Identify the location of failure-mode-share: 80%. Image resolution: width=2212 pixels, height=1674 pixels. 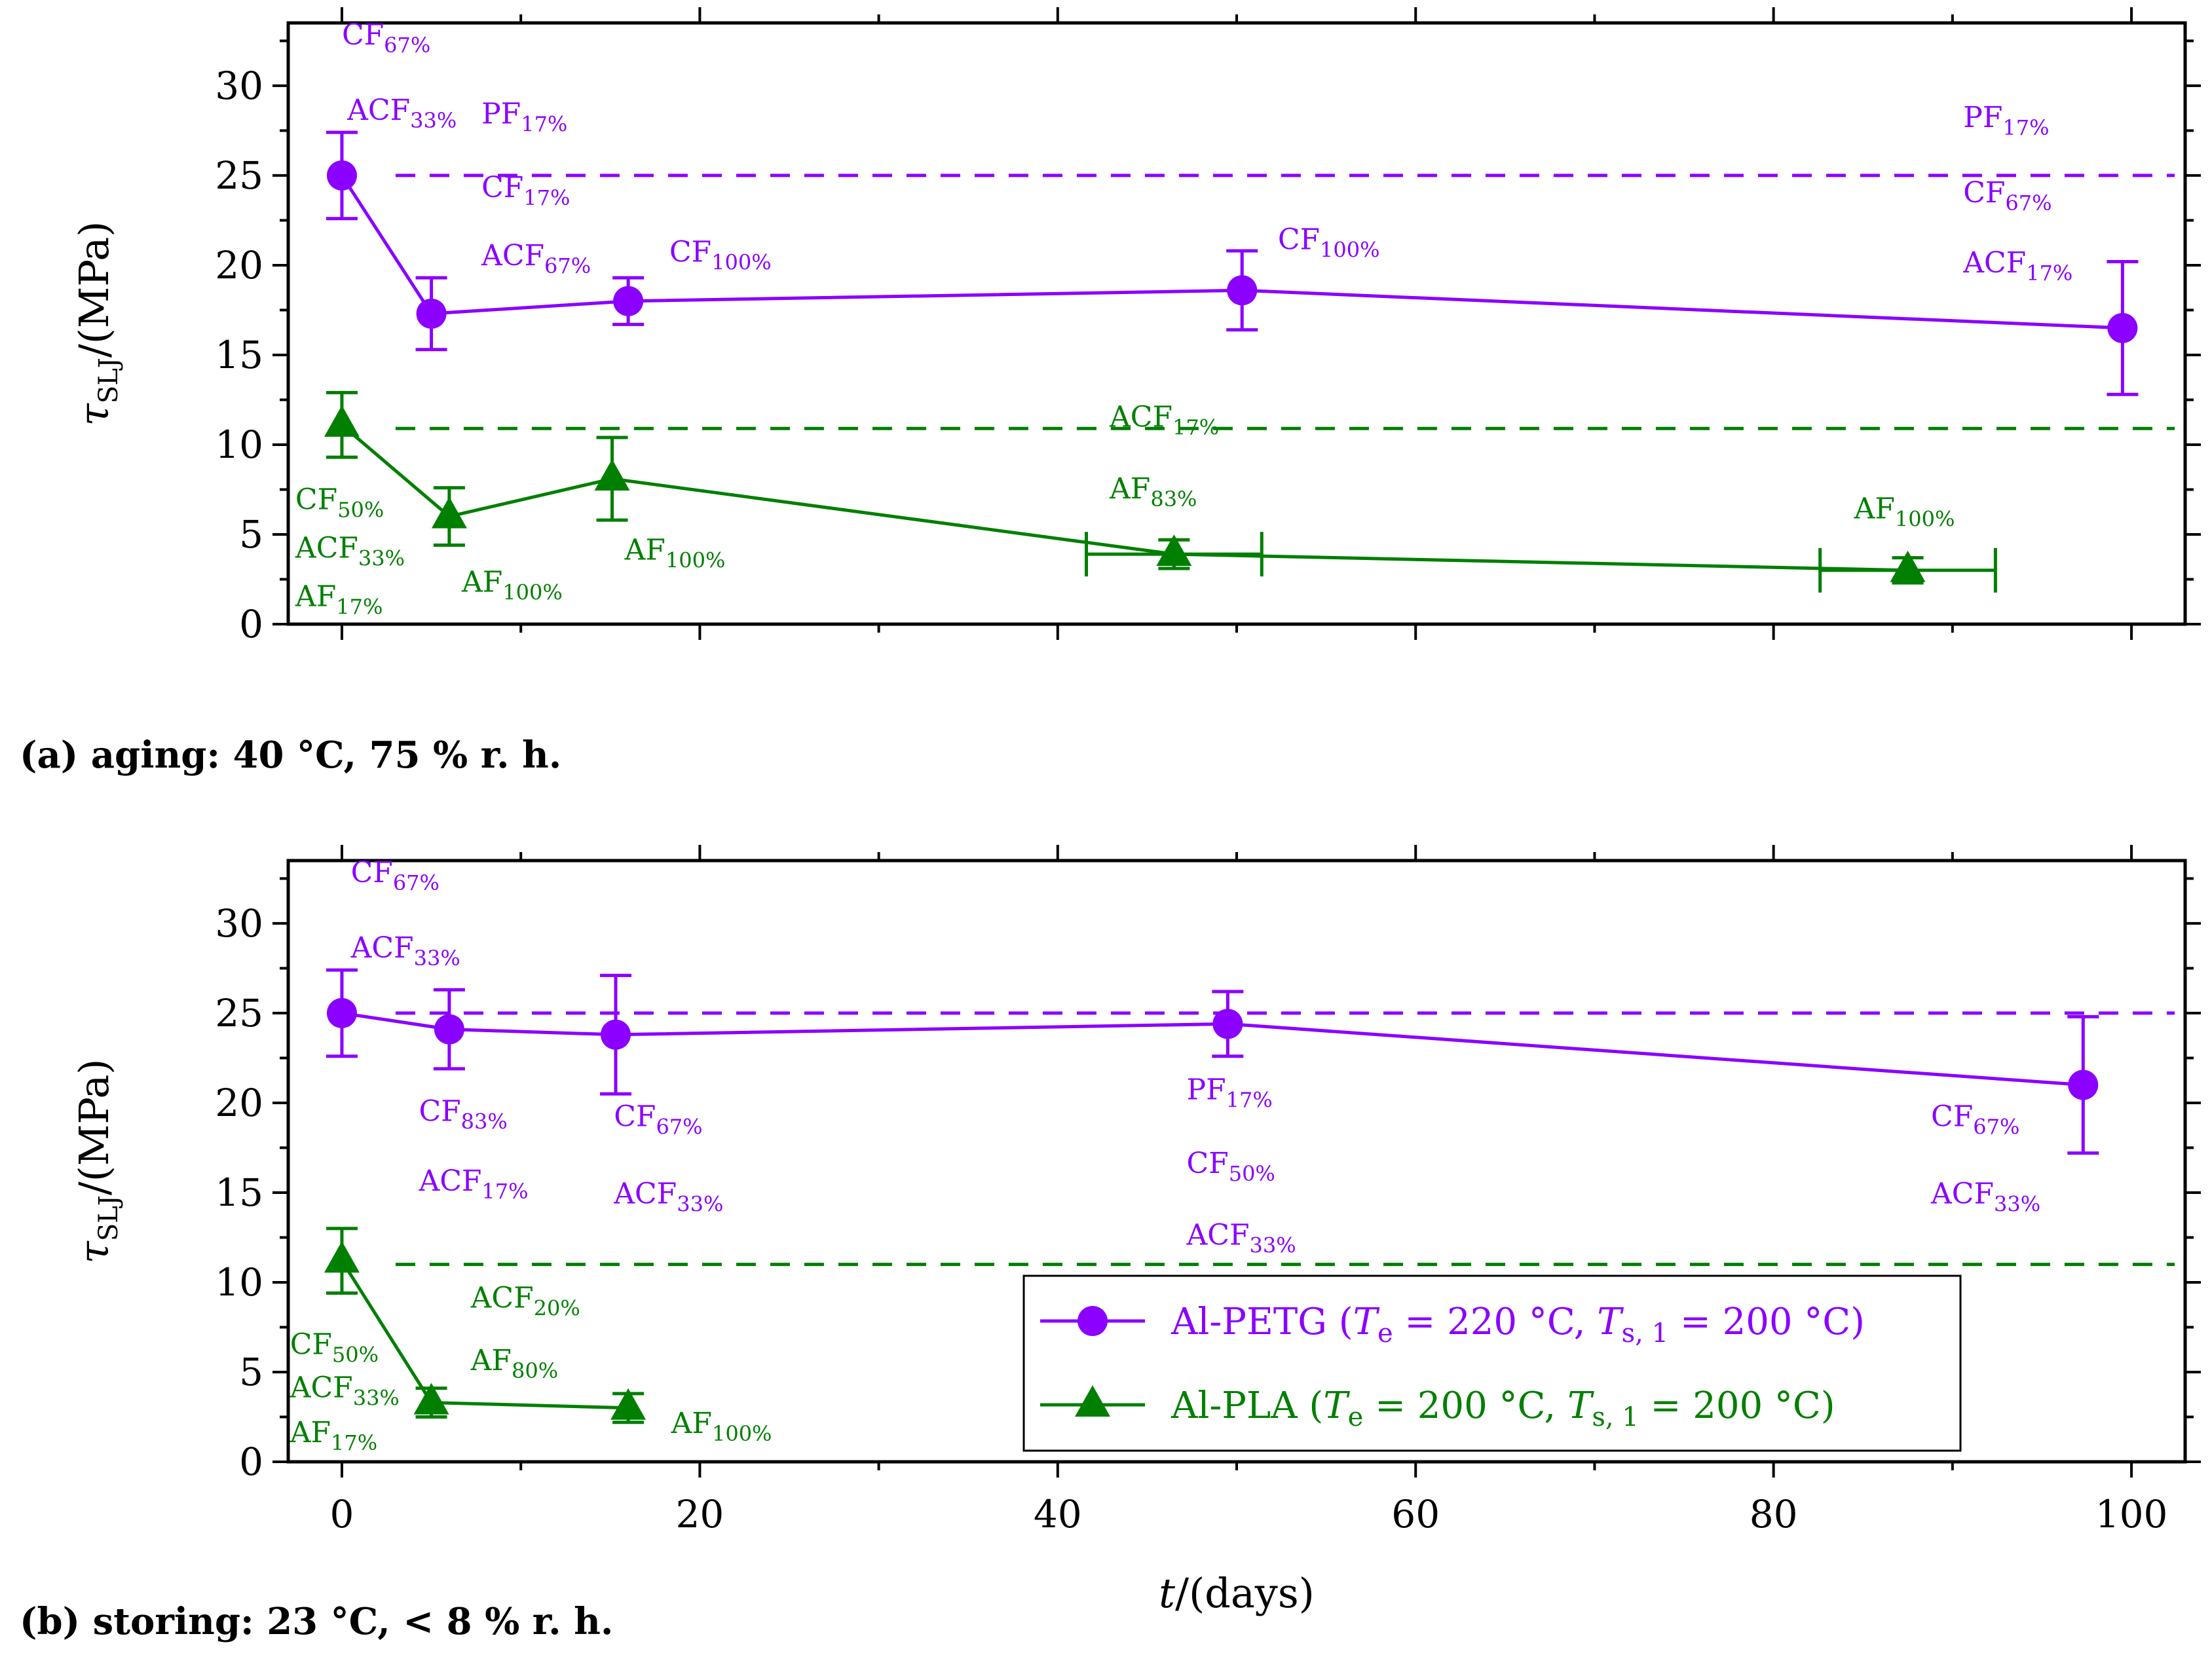
(535, 1370).